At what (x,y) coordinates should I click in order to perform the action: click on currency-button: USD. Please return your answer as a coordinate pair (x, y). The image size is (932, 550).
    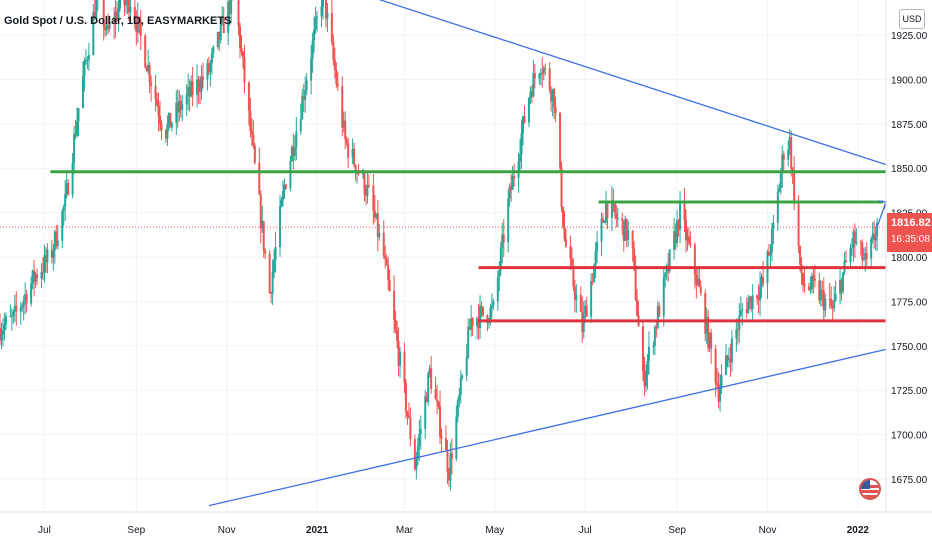
    Looking at the image, I should click on (912, 19).